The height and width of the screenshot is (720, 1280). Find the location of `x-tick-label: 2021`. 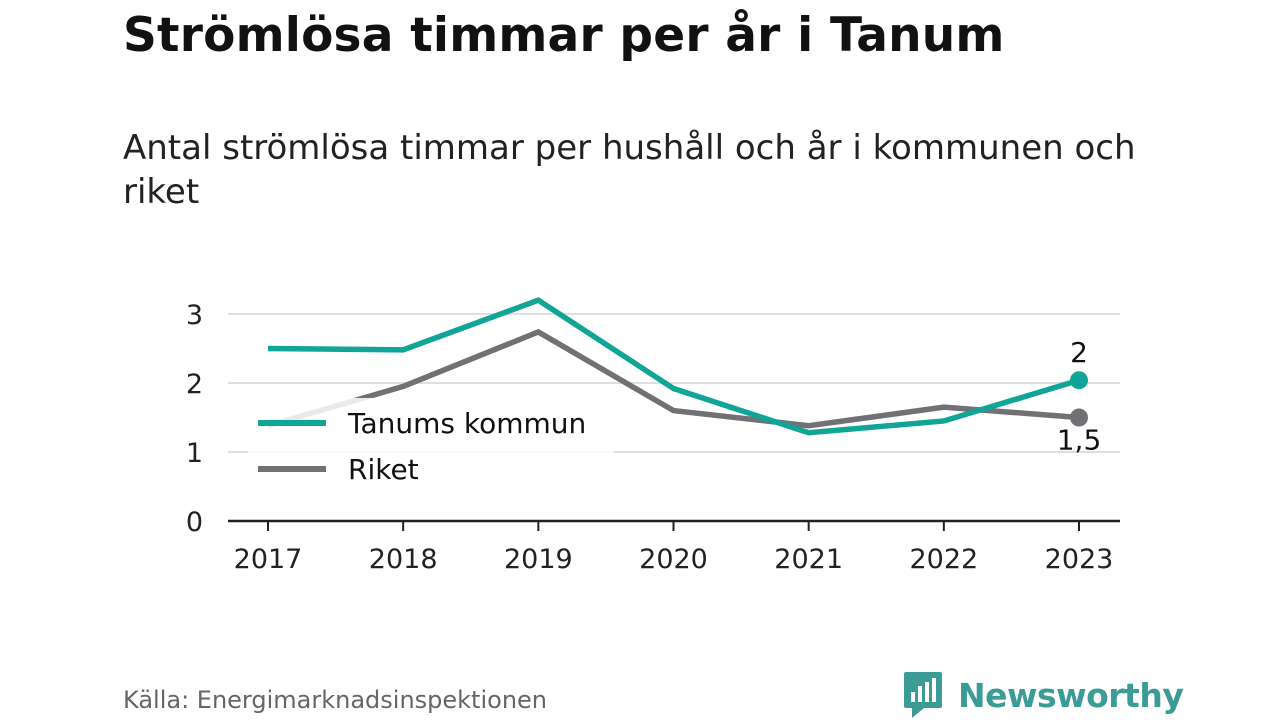

x-tick-label: 2021 is located at coordinates (808, 559).